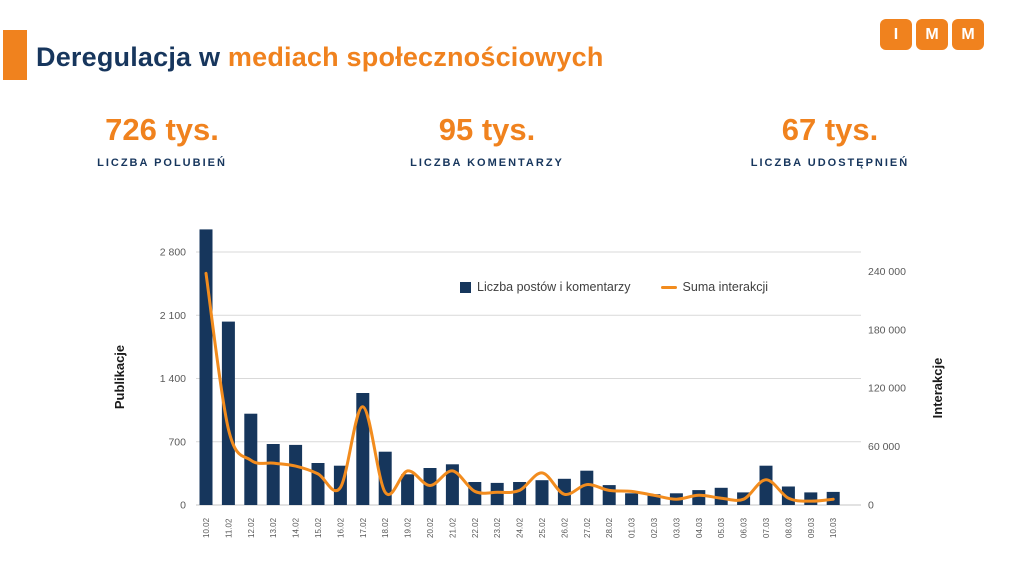 This screenshot has height=576, width=1024. Describe the element at coordinates (725, 287) in the screenshot. I see `line-series-label: Suma interakcji` at that location.